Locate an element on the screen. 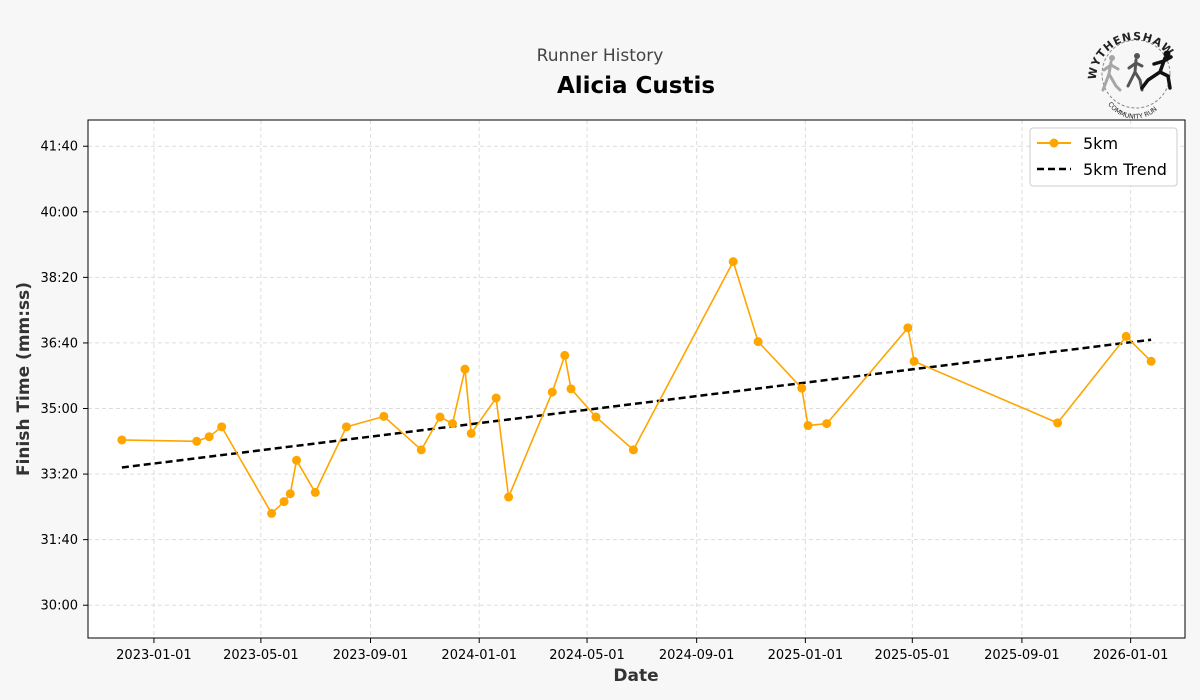  x-tick-label: 2026-01-01 is located at coordinates (1131, 655).